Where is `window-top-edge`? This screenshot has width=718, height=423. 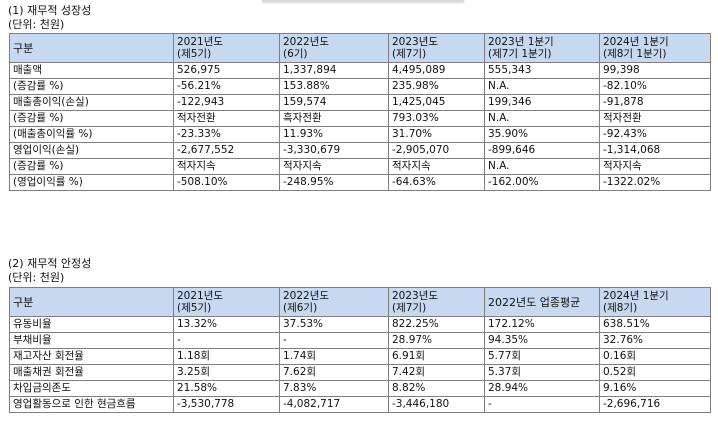
window-top-edge is located at coordinates (363, 1).